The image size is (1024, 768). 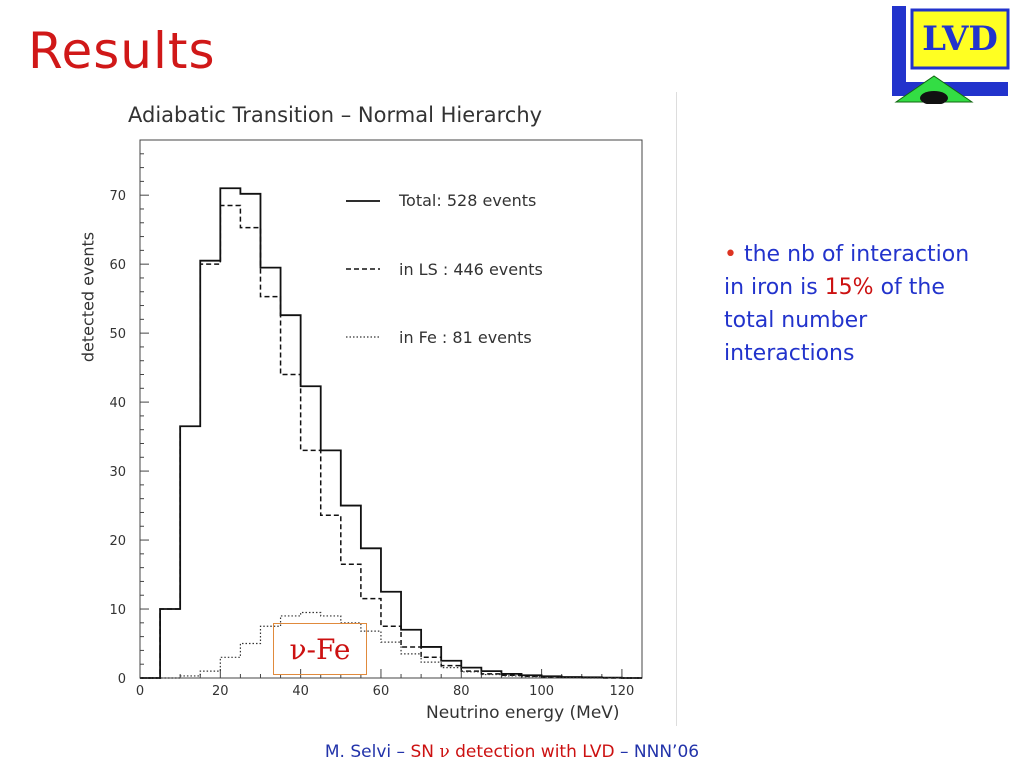 I want to click on chart-title: Adiabatic Transition – Normal Hierarchy, so click(x=335, y=115).